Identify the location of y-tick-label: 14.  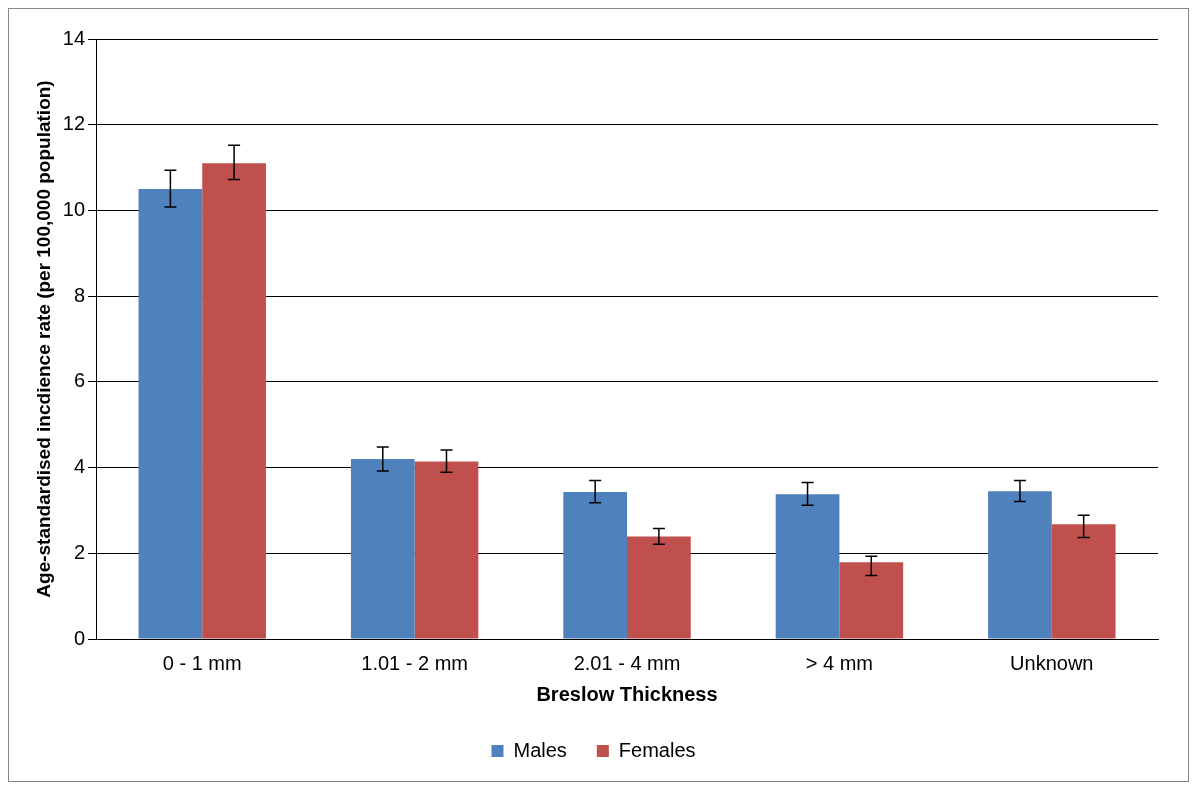
(74, 37).